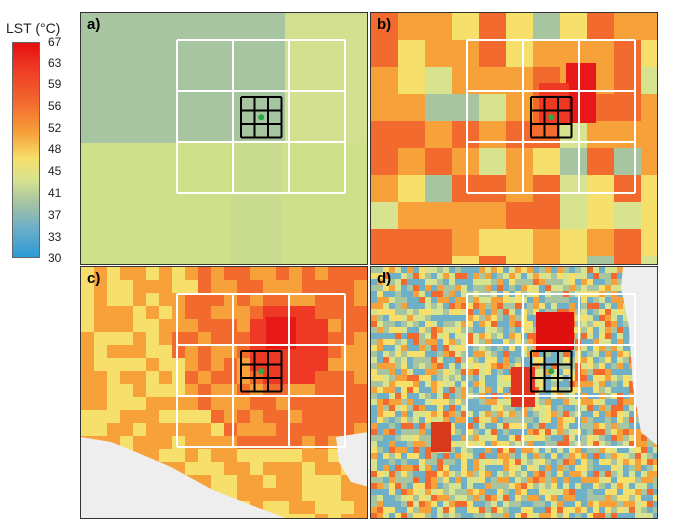 The width and height of the screenshot is (680, 530). Describe the element at coordinates (384, 278) in the screenshot. I see `panel-label: d)` at that location.